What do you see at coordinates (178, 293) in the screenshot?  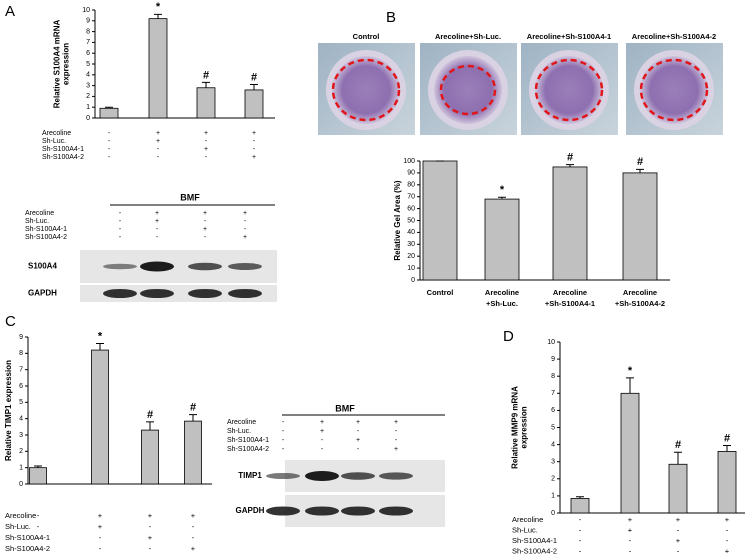 I see `blot-image` at bounding box center [178, 293].